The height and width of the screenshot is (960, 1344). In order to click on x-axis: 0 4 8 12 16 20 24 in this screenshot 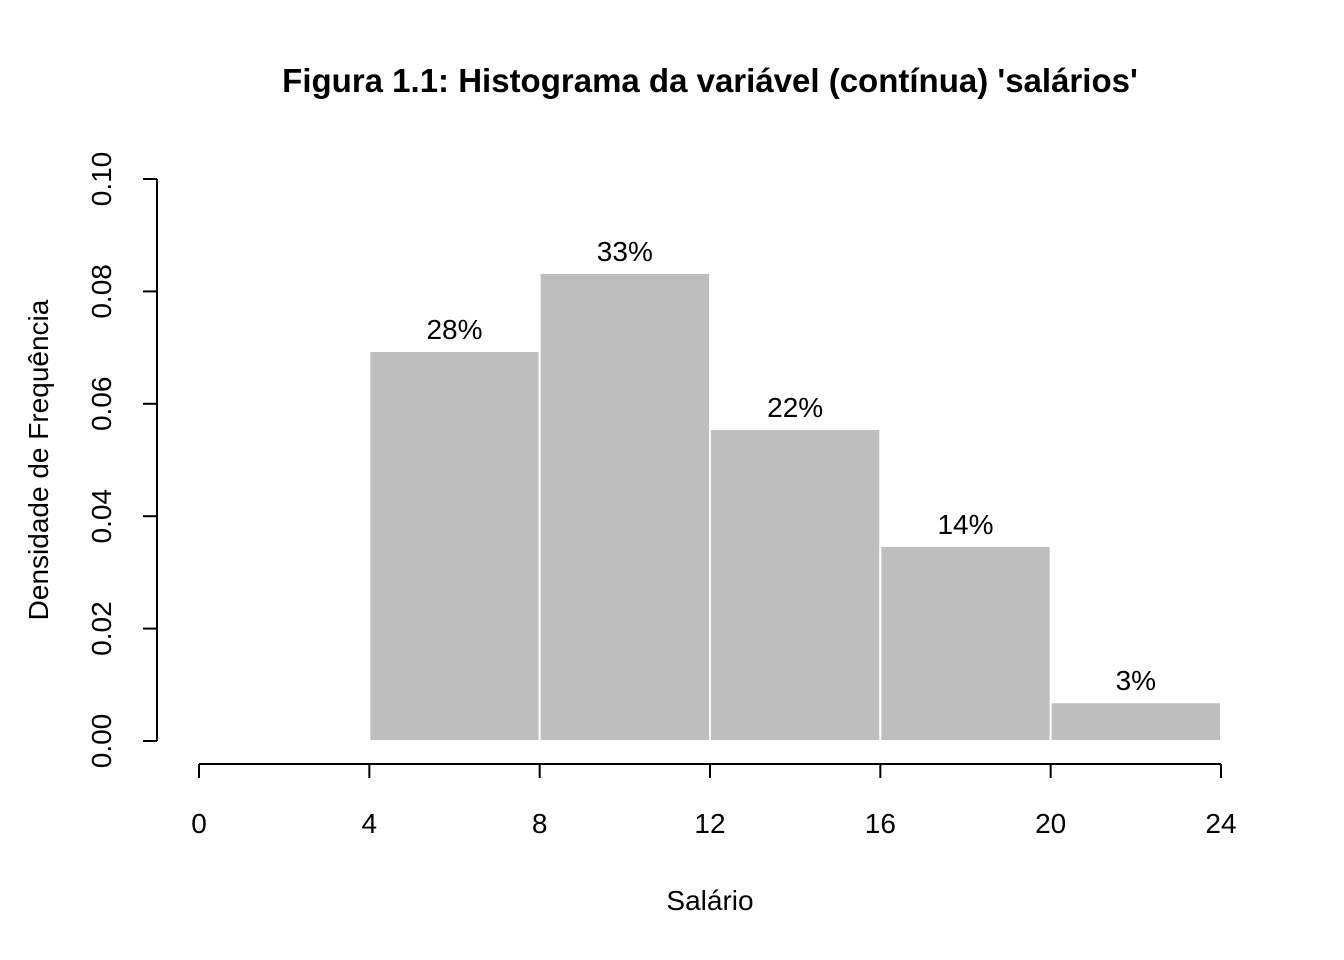, I will do `click(714, 801)`.